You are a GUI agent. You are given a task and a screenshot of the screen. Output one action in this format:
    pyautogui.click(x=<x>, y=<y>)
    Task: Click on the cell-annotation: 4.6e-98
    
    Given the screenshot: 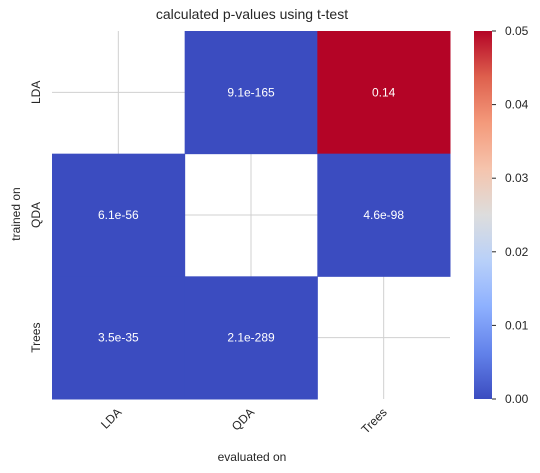 What is the action you would take?
    pyautogui.click(x=383, y=215)
    